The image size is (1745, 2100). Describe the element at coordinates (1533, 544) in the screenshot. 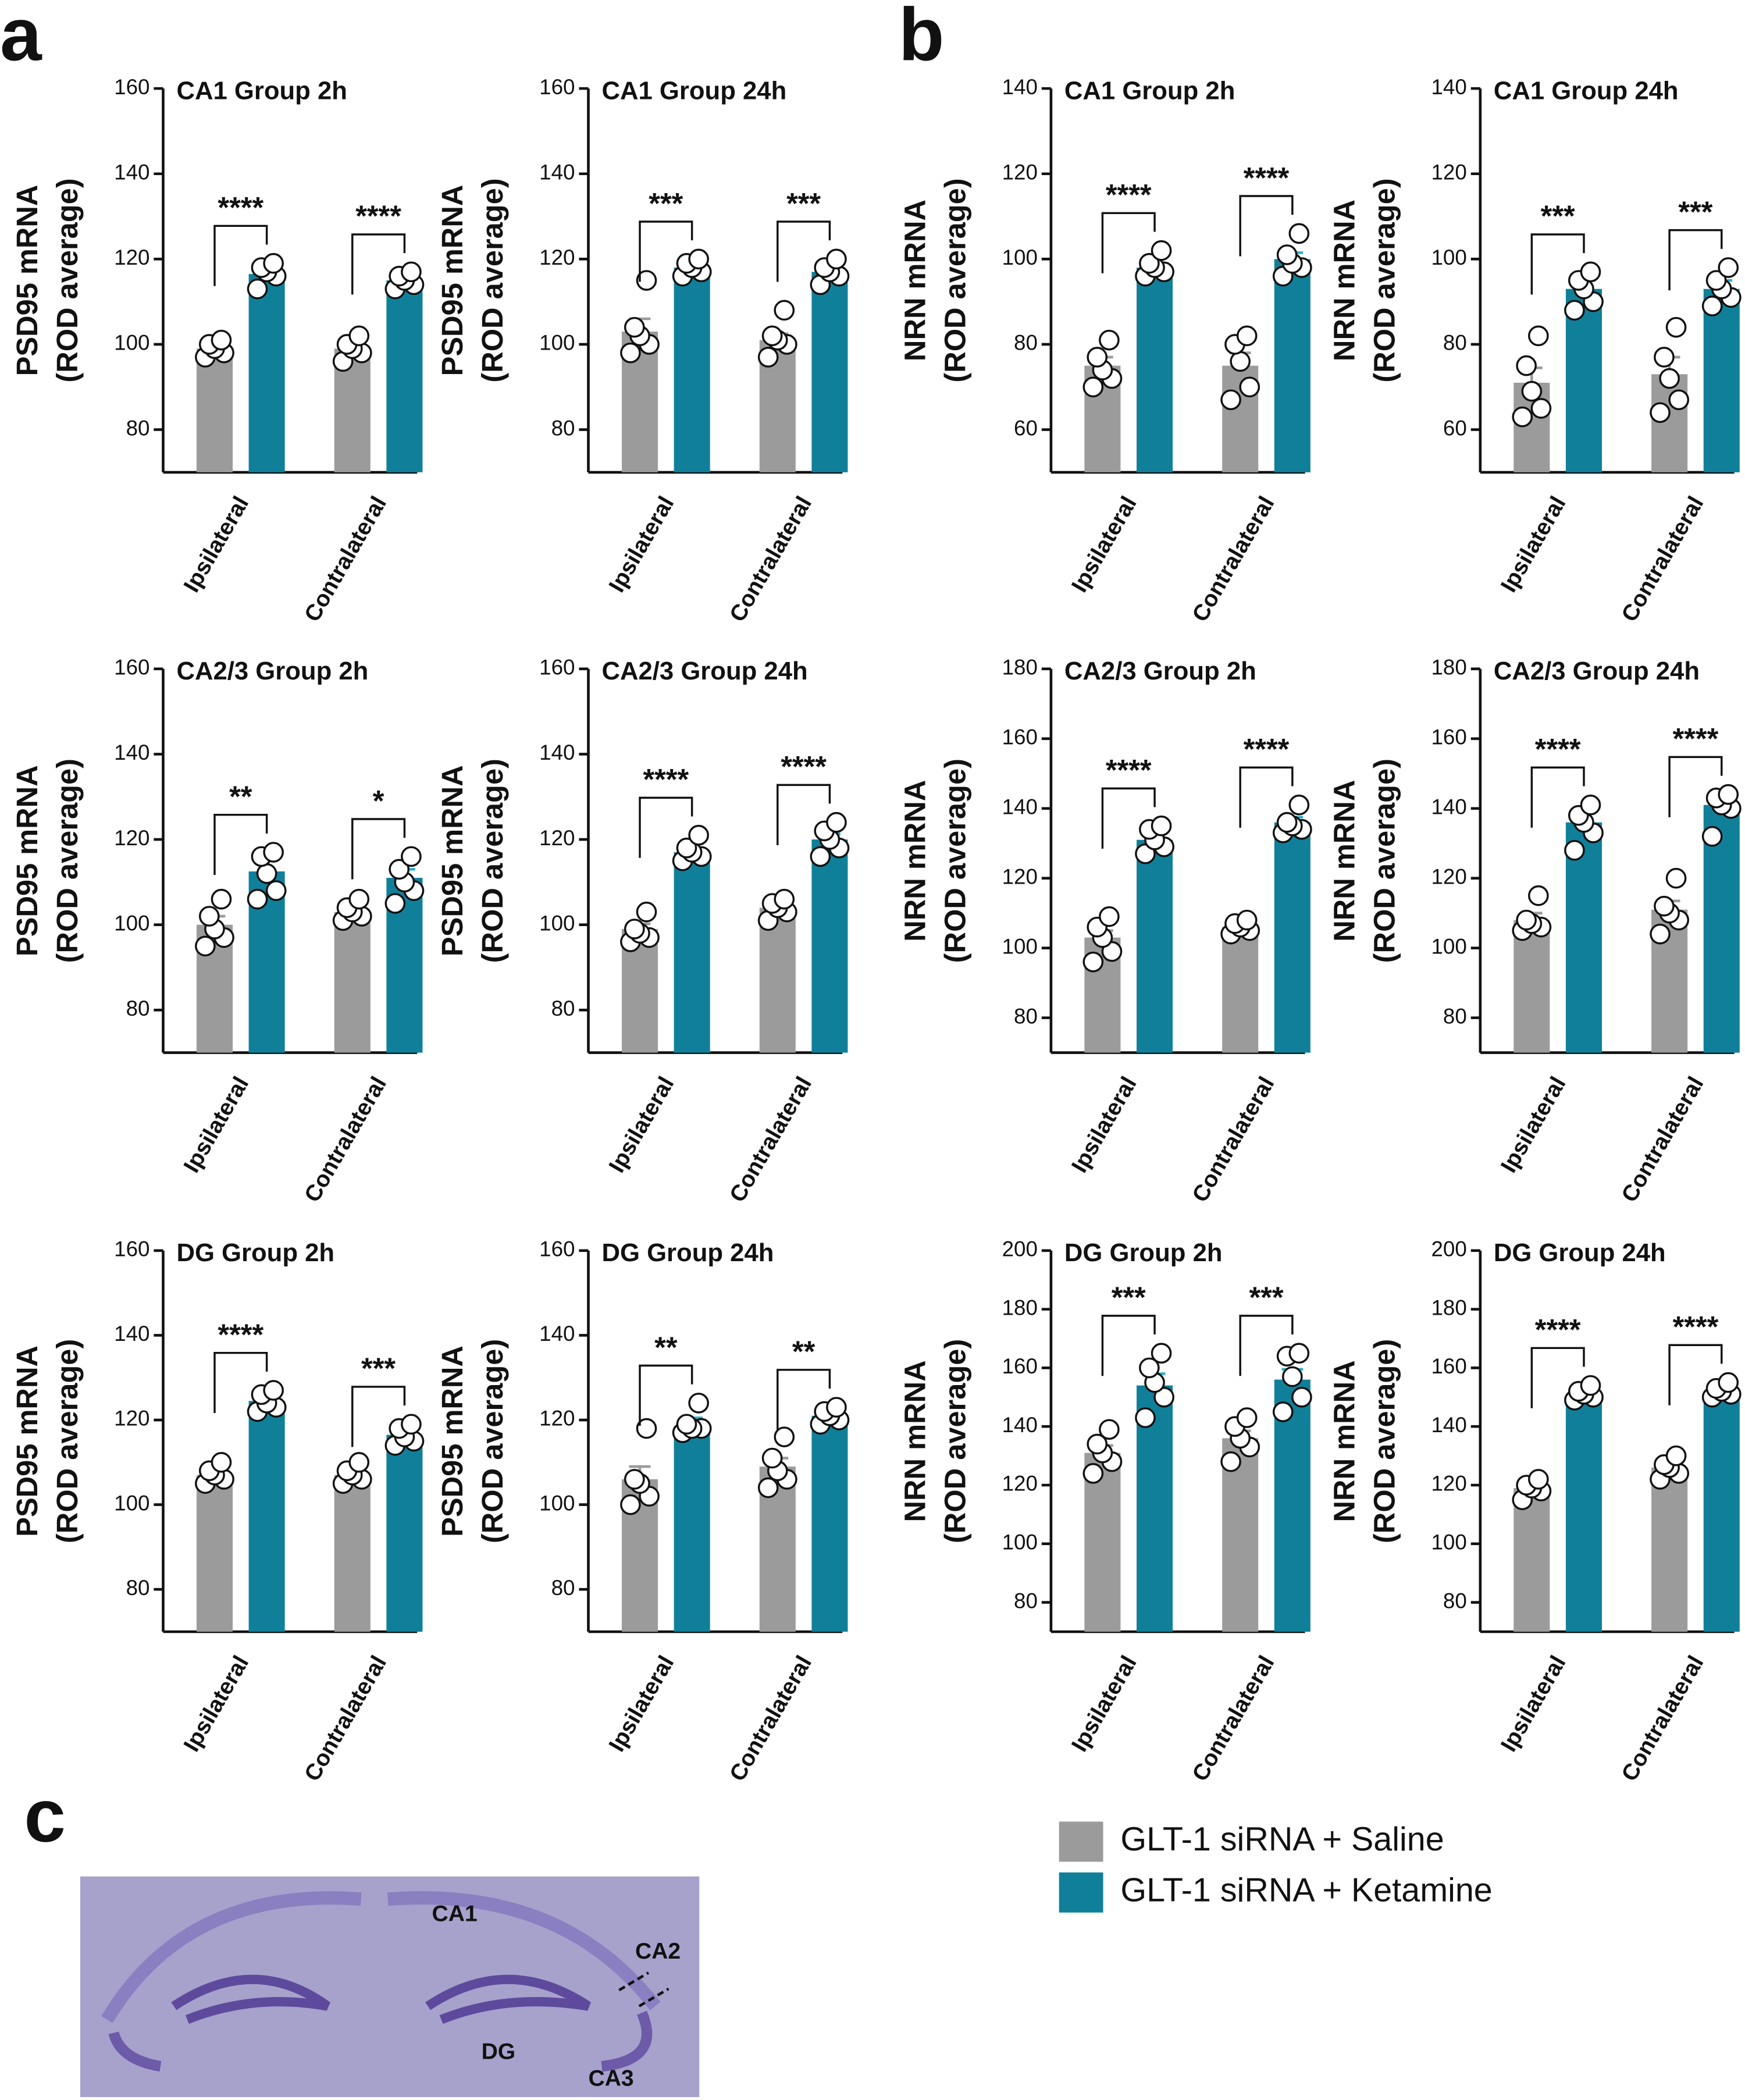

I see `x-tick-label: Ipsilateral` at that location.